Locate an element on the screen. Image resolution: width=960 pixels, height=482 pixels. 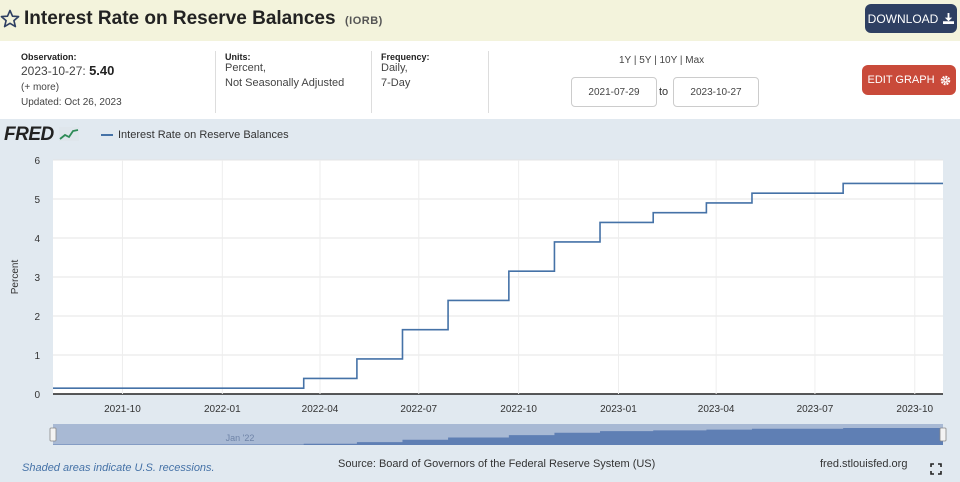
x-tick-label: 2022-07 is located at coordinates (418, 409).